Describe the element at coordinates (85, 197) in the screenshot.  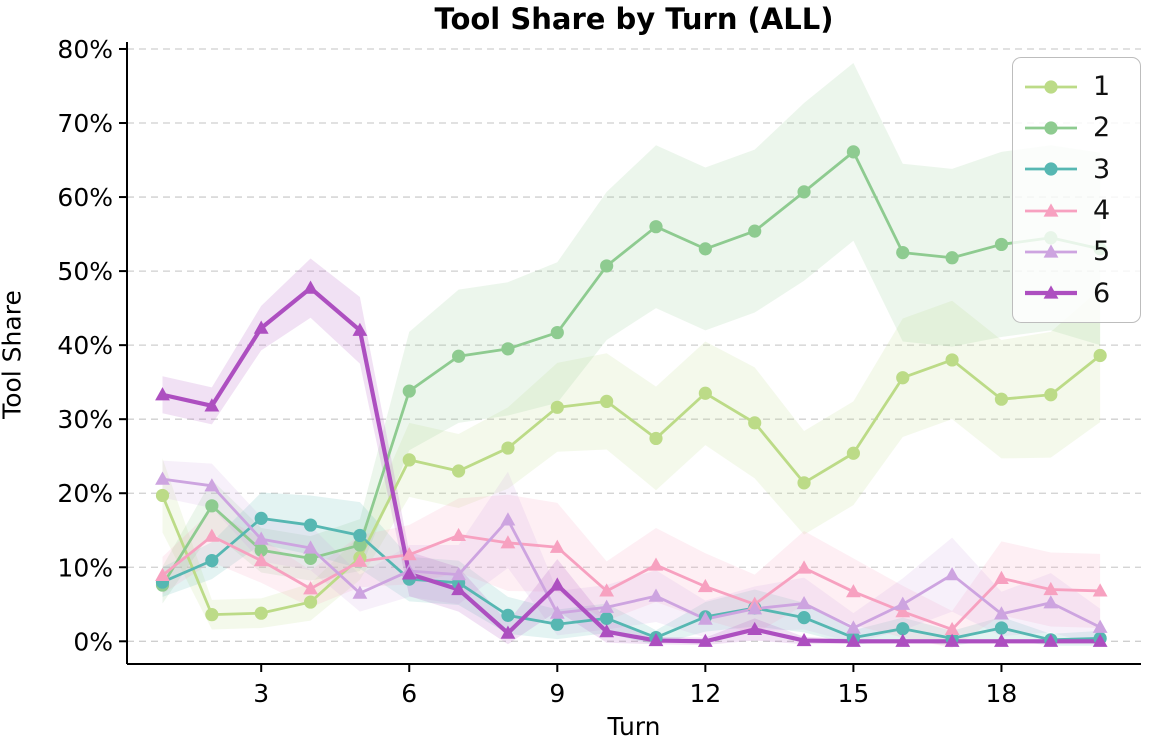
I see `y-tick-label: 60%` at that location.